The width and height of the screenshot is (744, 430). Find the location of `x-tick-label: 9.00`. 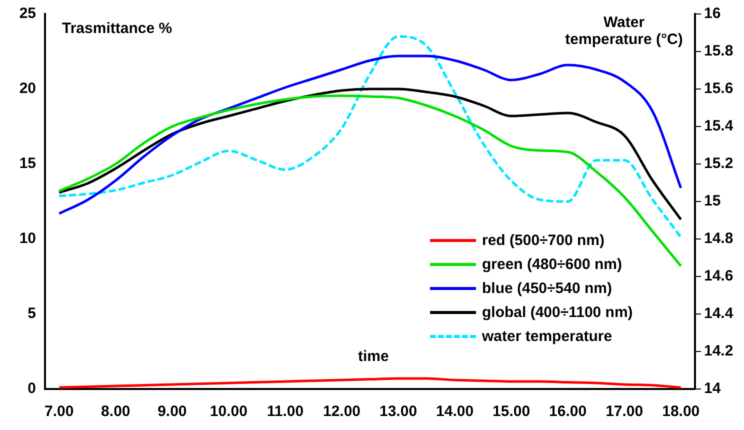

x-tick-label: 9.00 is located at coordinates (172, 411).